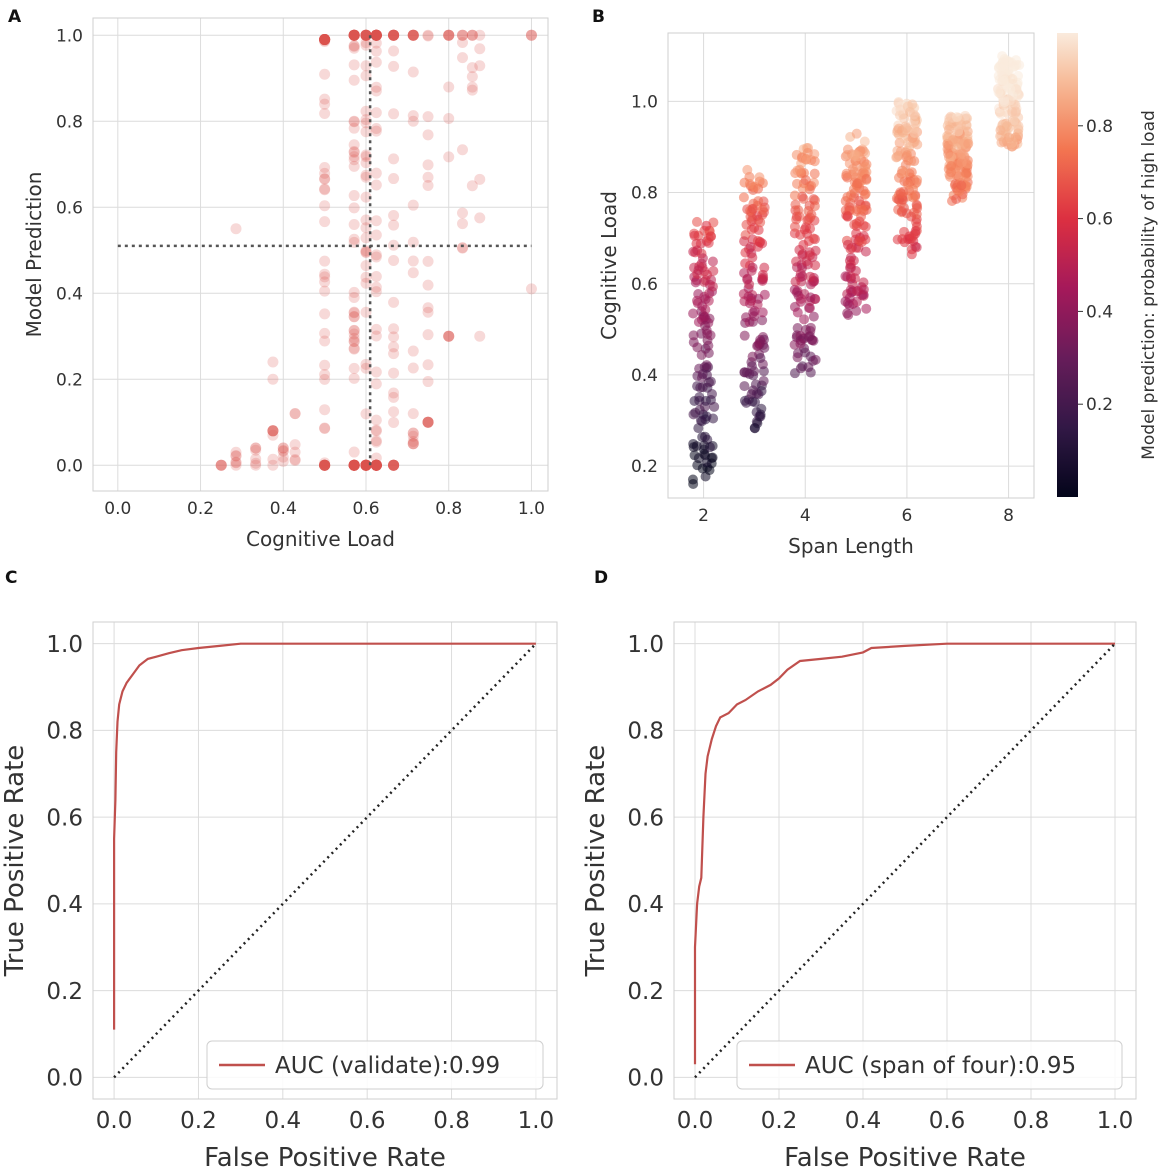  Describe the element at coordinates (376, 250) in the screenshot. I see `scatter-points` at that location.